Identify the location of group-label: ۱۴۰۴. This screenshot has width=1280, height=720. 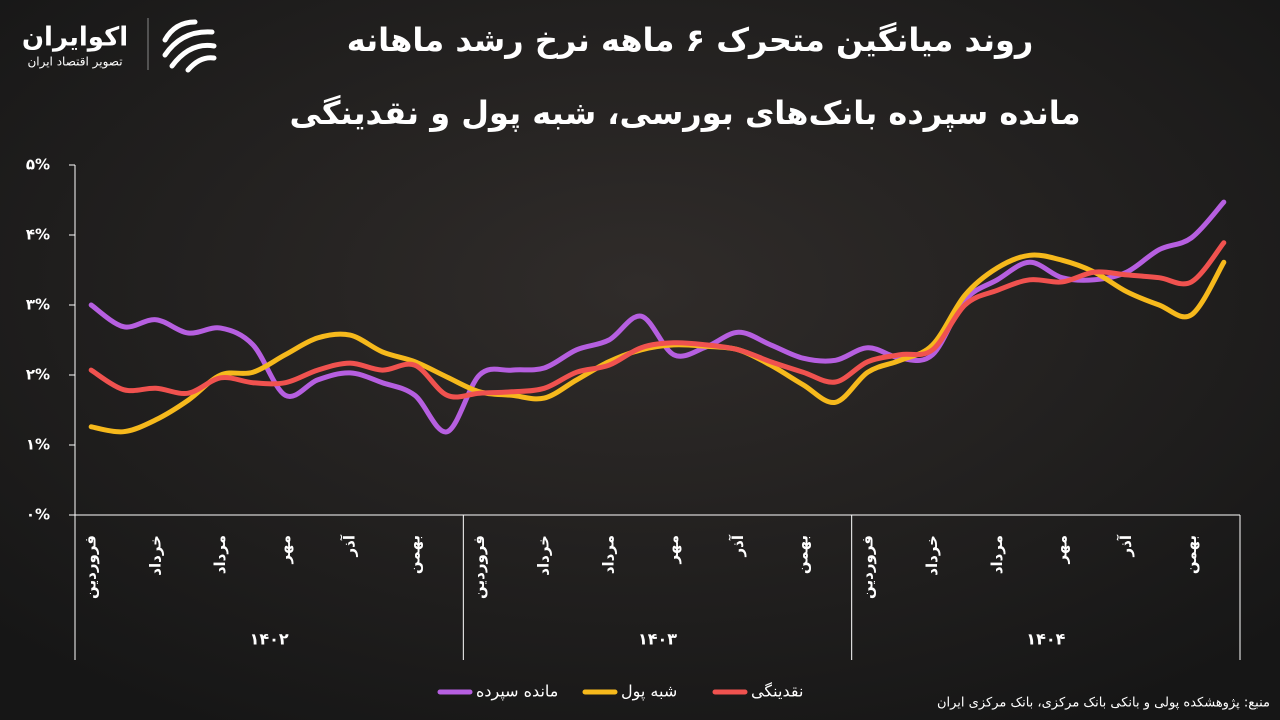
(1045, 639).